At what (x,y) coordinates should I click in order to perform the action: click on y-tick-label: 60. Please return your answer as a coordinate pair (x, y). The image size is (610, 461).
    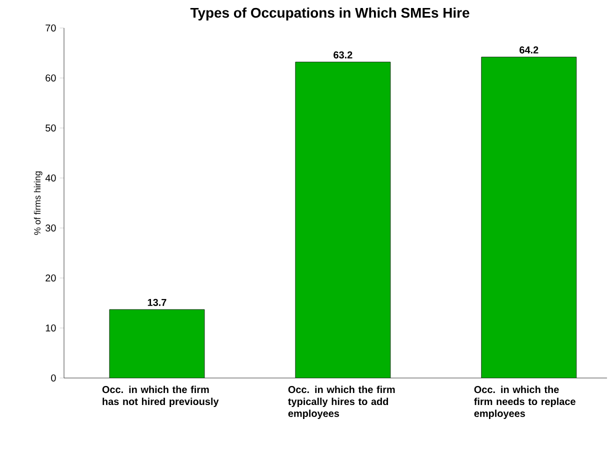
    Looking at the image, I should click on (51, 78).